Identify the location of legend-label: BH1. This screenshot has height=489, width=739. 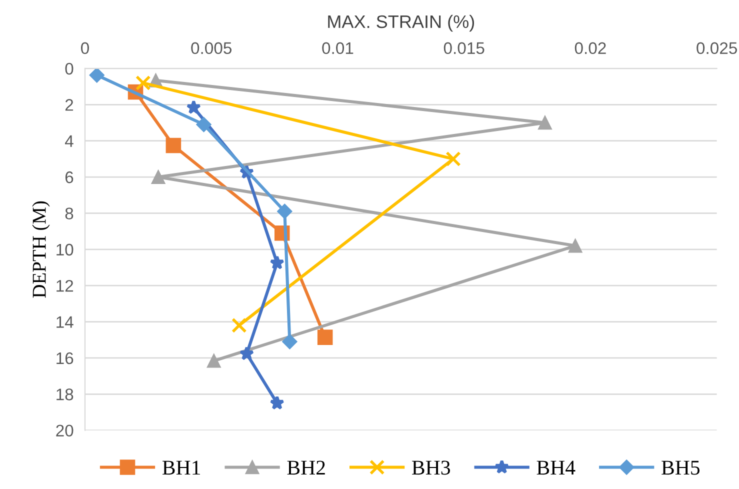
(181, 467).